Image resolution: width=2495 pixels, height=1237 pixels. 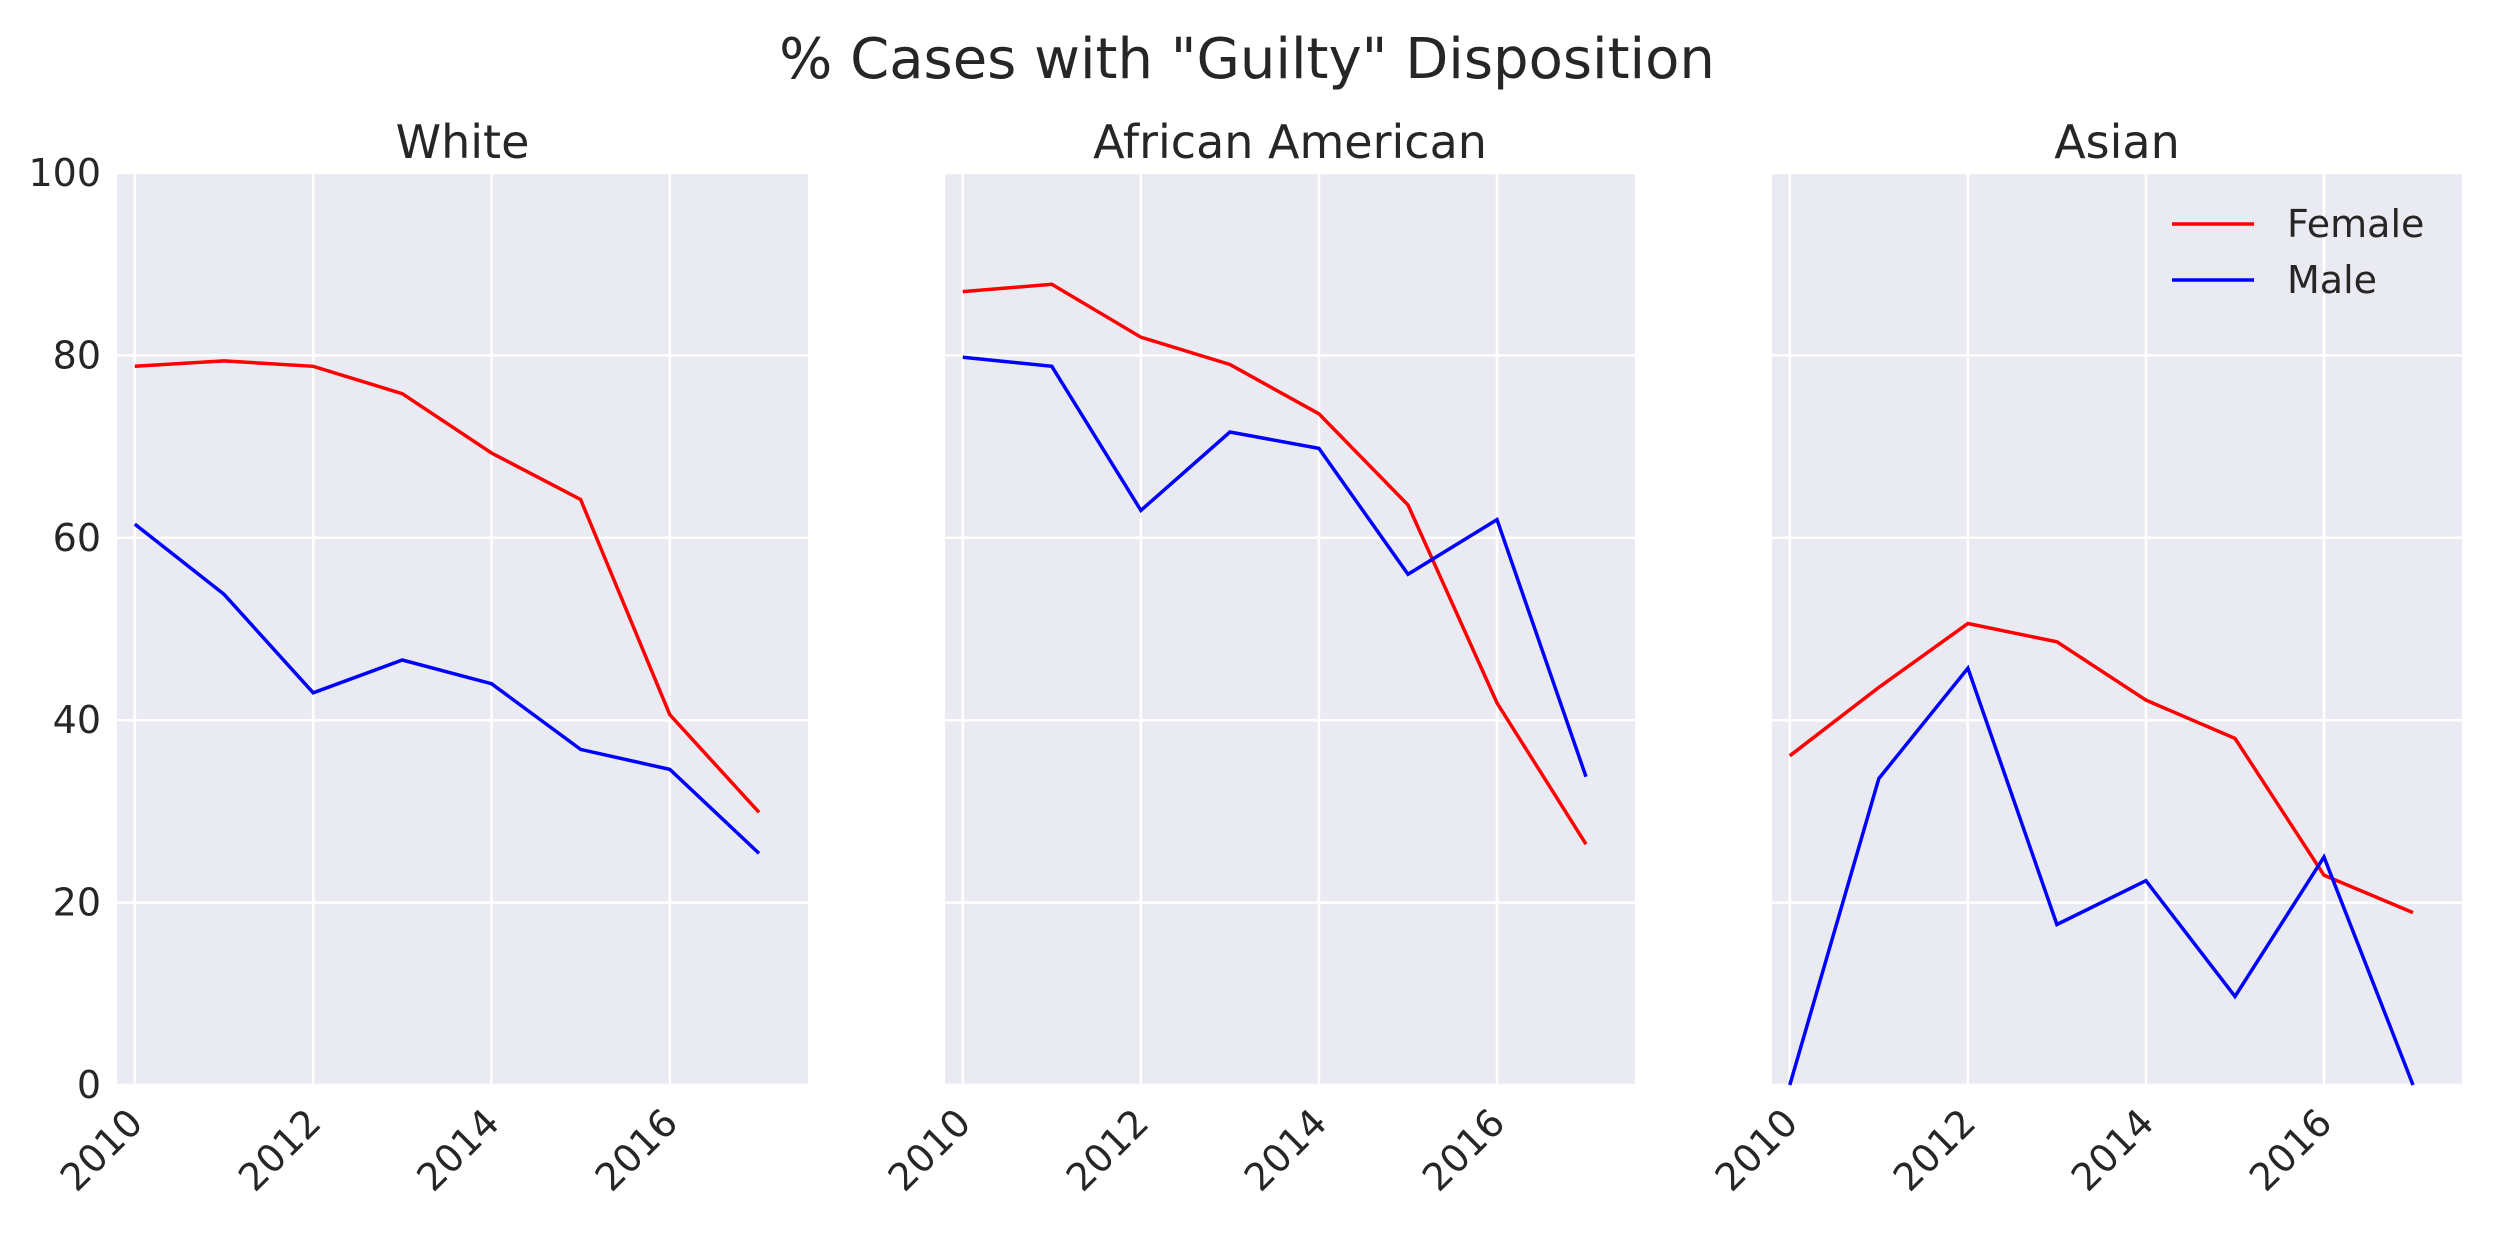 What do you see at coordinates (1290, 142) in the screenshot?
I see `panel-title-african-american: African American` at bounding box center [1290, 142].